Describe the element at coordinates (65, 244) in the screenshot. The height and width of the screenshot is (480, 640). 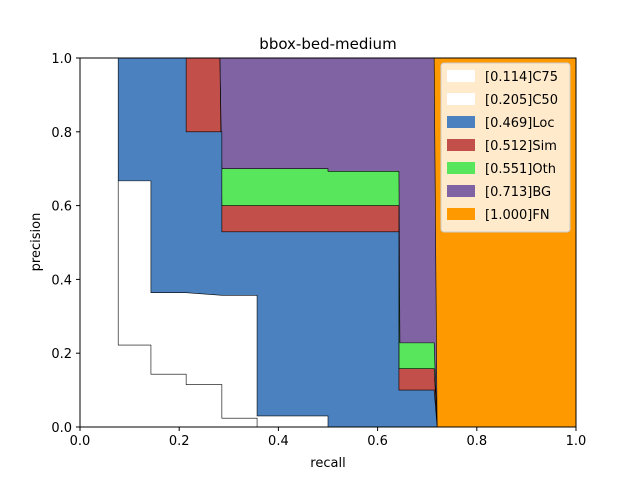
I see `y-axis-ticks: 0.0 0.2 0.4 0.6 0.8 1.0` at that location.